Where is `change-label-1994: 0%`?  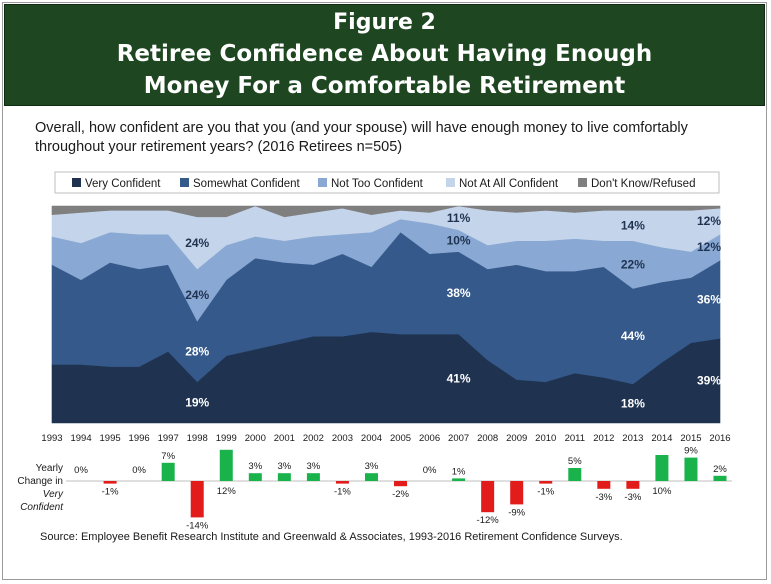
change-label-1994: 0% is located at coordinates (81, 470).